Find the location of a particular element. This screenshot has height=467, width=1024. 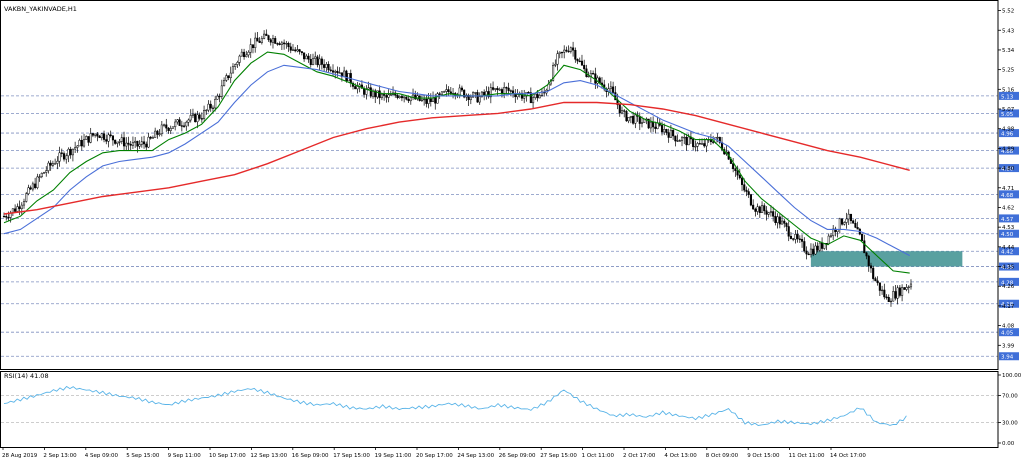

price-tick-label: 5.07 is located at coordinates (1008, 110).